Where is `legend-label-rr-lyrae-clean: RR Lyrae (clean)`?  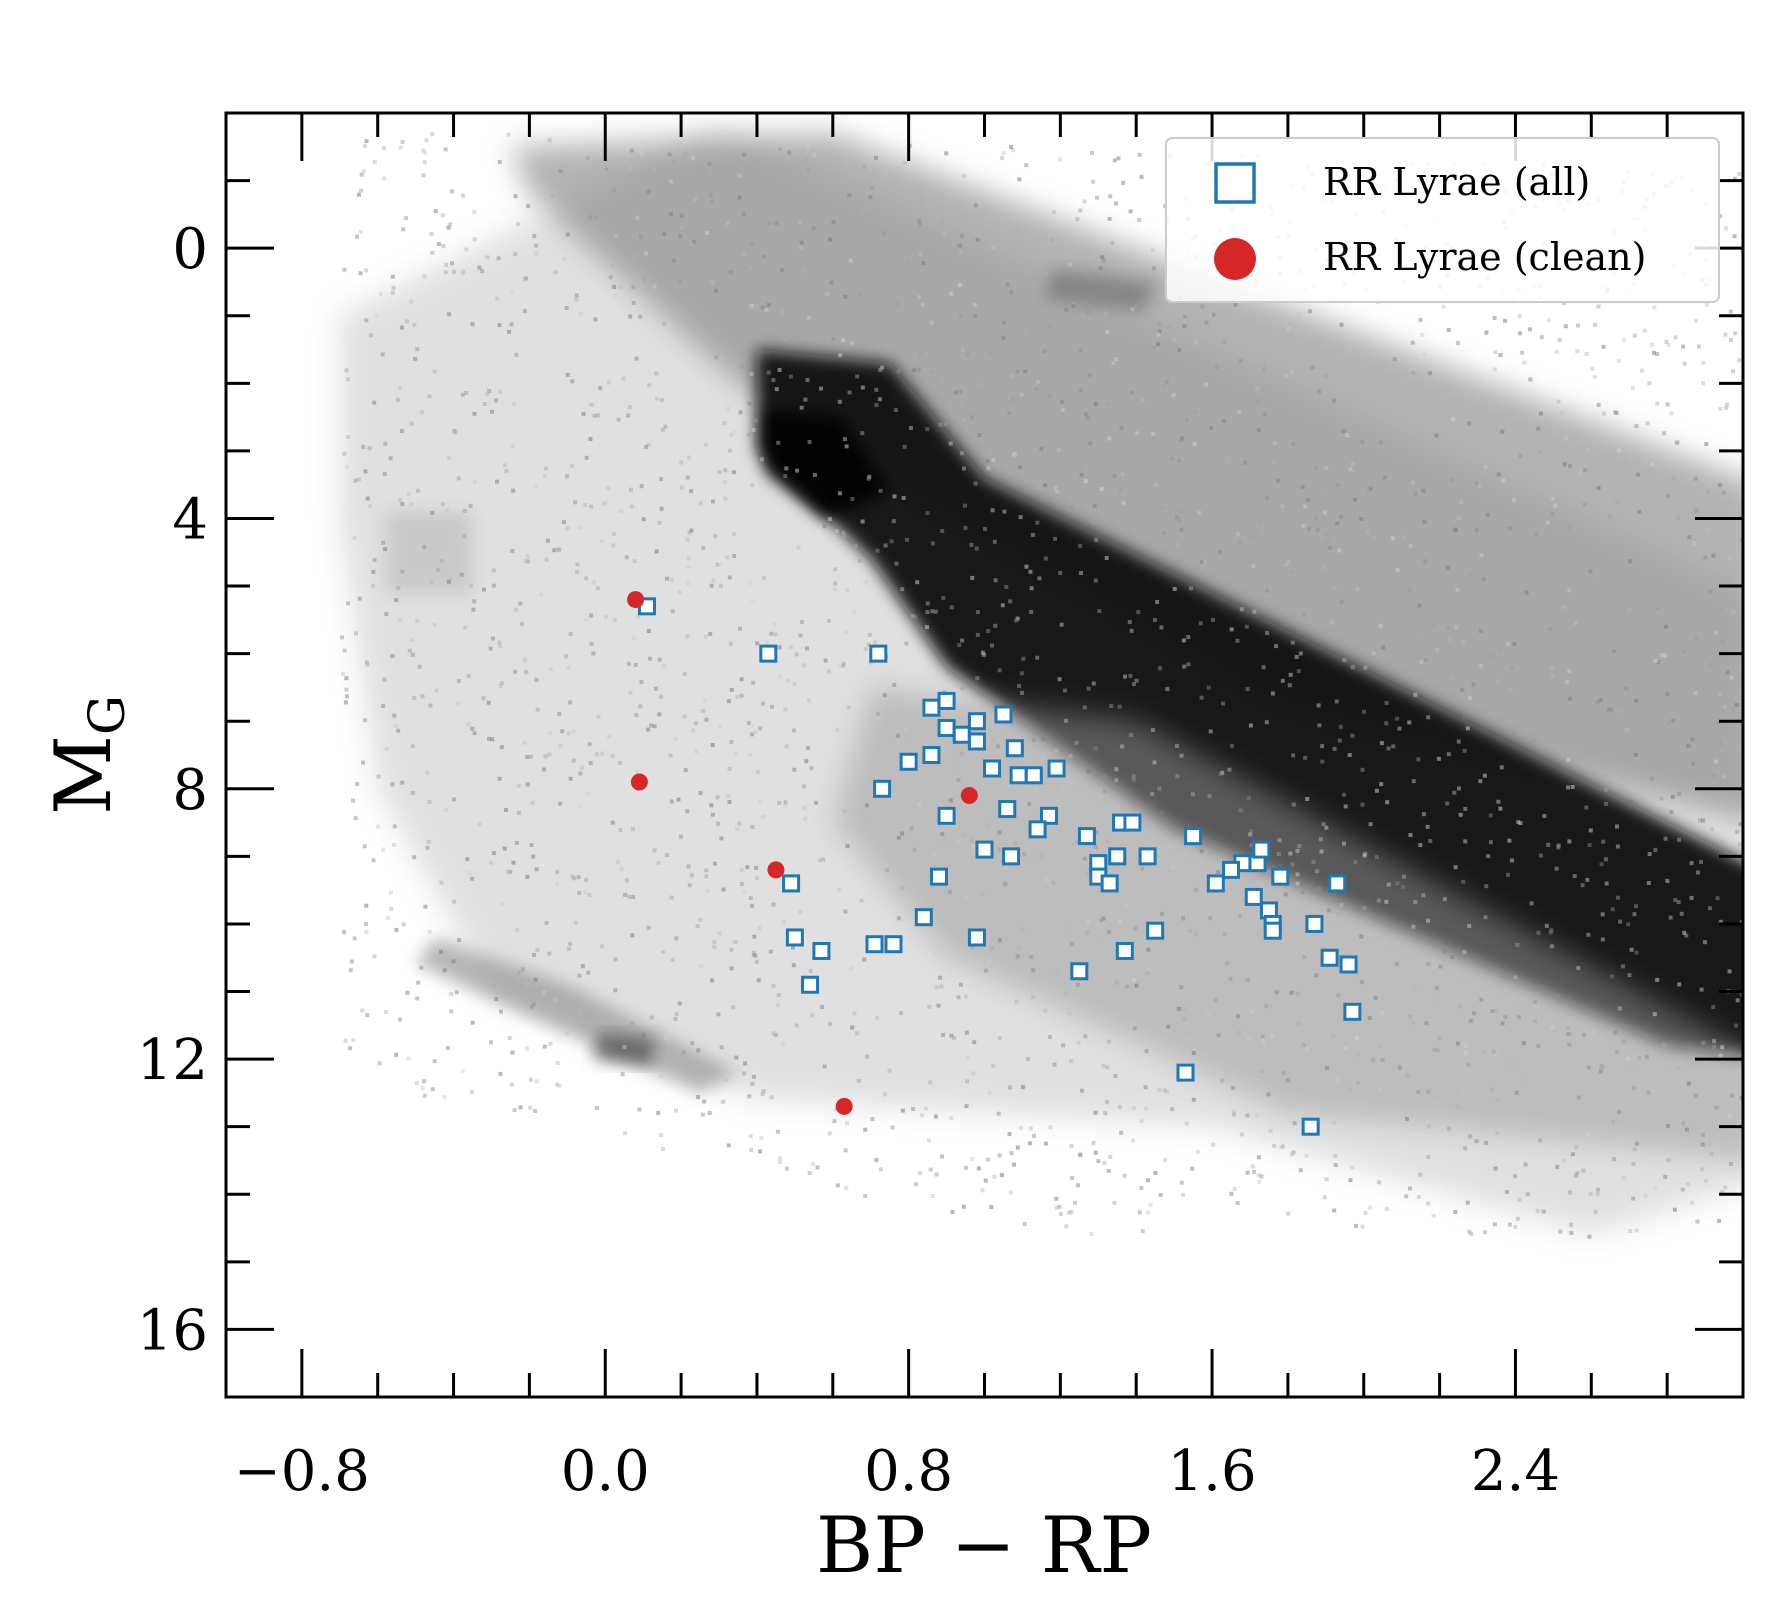 legend-label-rr-lyrae-clean: RR Lyrae (clean) is located at coordinates (1484, 257).